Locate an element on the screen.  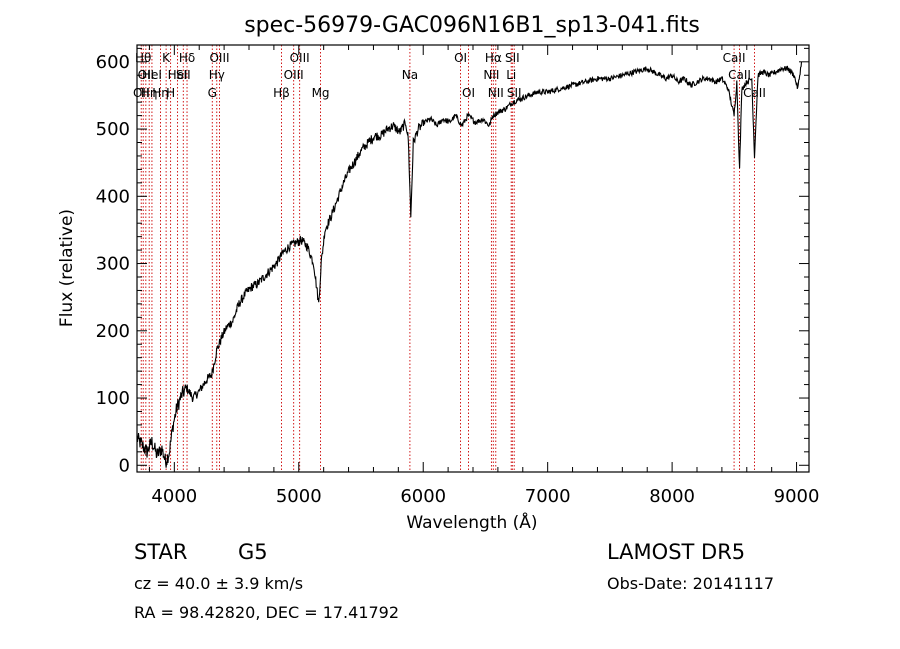
spectral-line-label: K is located at coordinates (166, 58).